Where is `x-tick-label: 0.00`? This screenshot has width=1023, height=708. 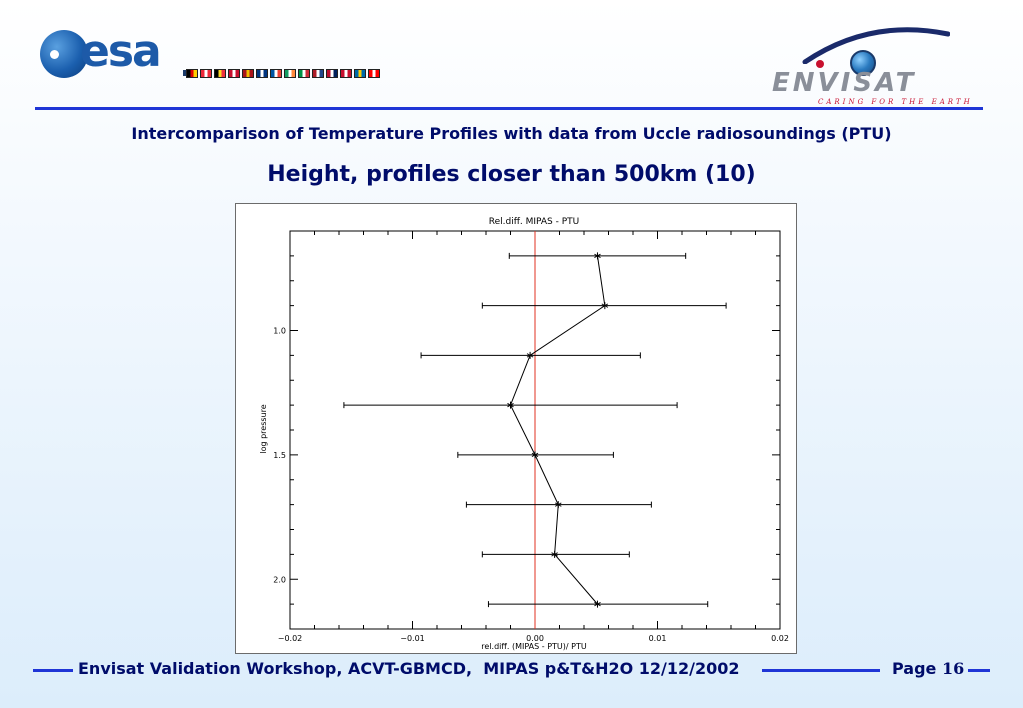 x-tick-label: 0.00 is located at coordinates (535, 638).